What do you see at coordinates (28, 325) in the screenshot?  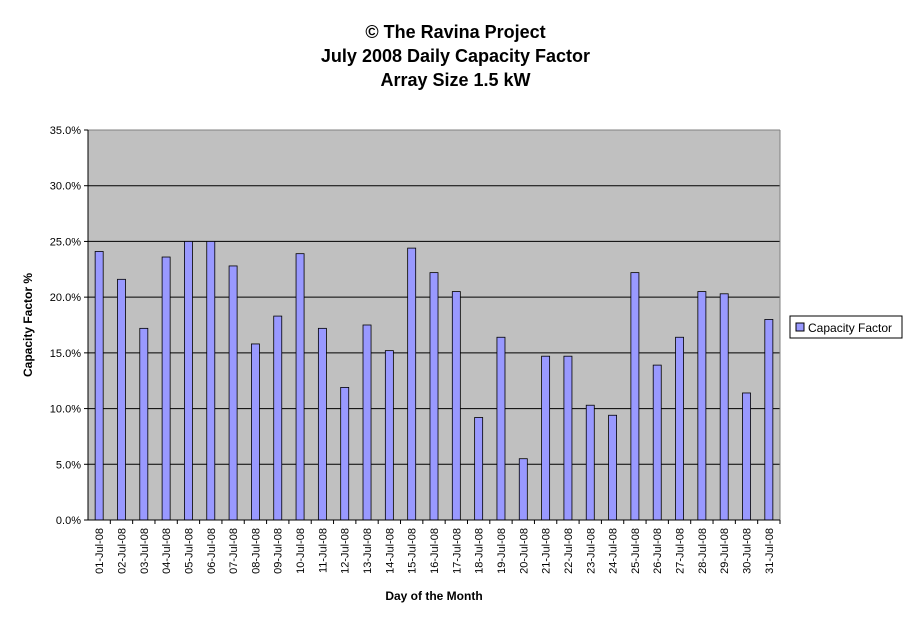 I see `y-axis-title: Capacity Factor %` at bounding box center [28, 325].